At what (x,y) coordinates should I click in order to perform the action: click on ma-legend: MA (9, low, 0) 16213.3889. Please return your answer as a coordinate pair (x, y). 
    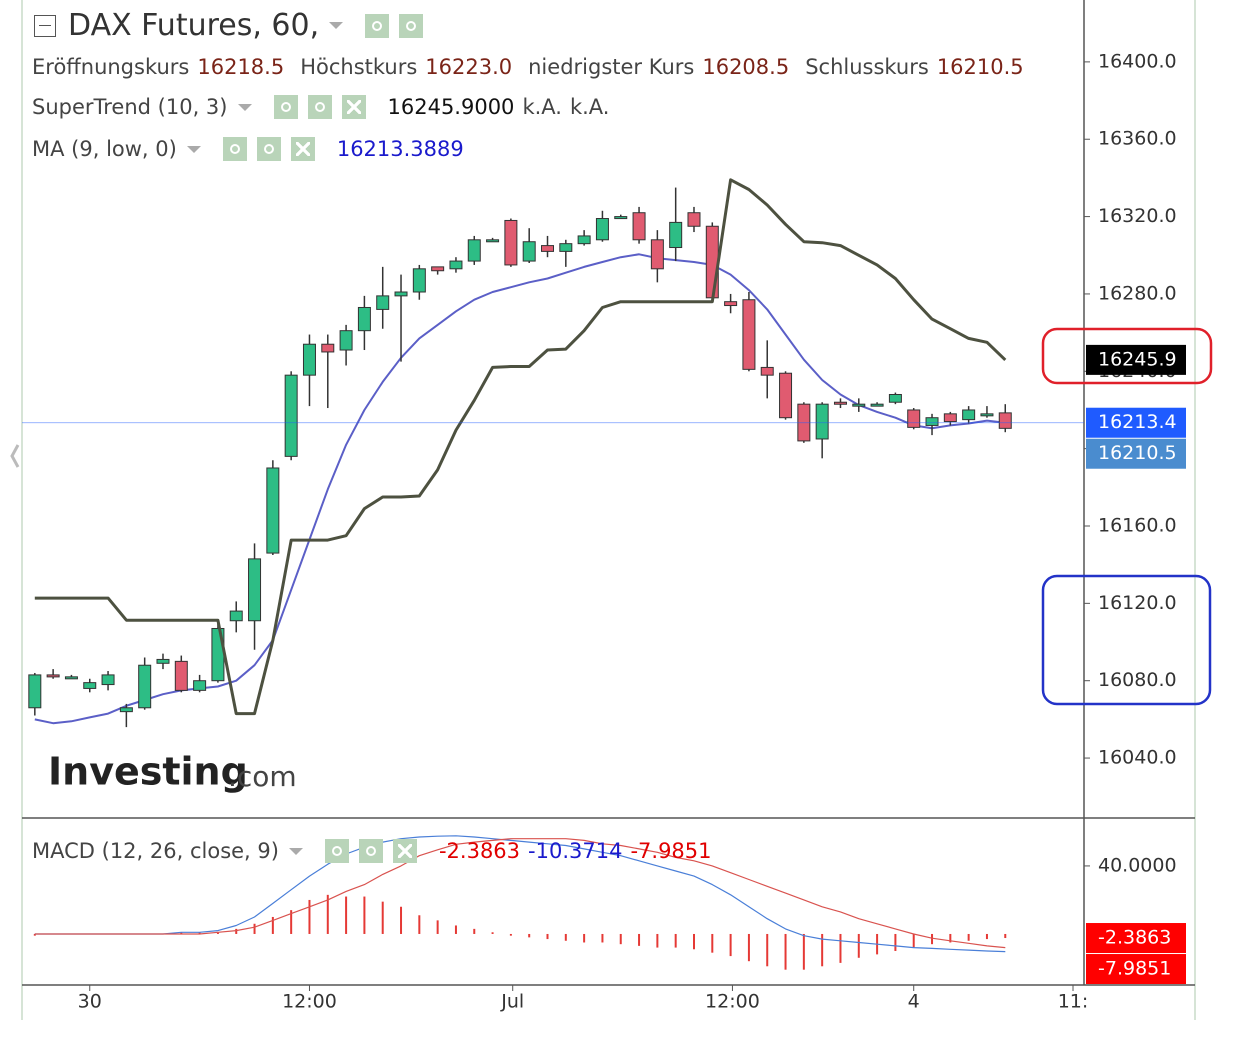
    Looking at the image, I should click on (248, 149).